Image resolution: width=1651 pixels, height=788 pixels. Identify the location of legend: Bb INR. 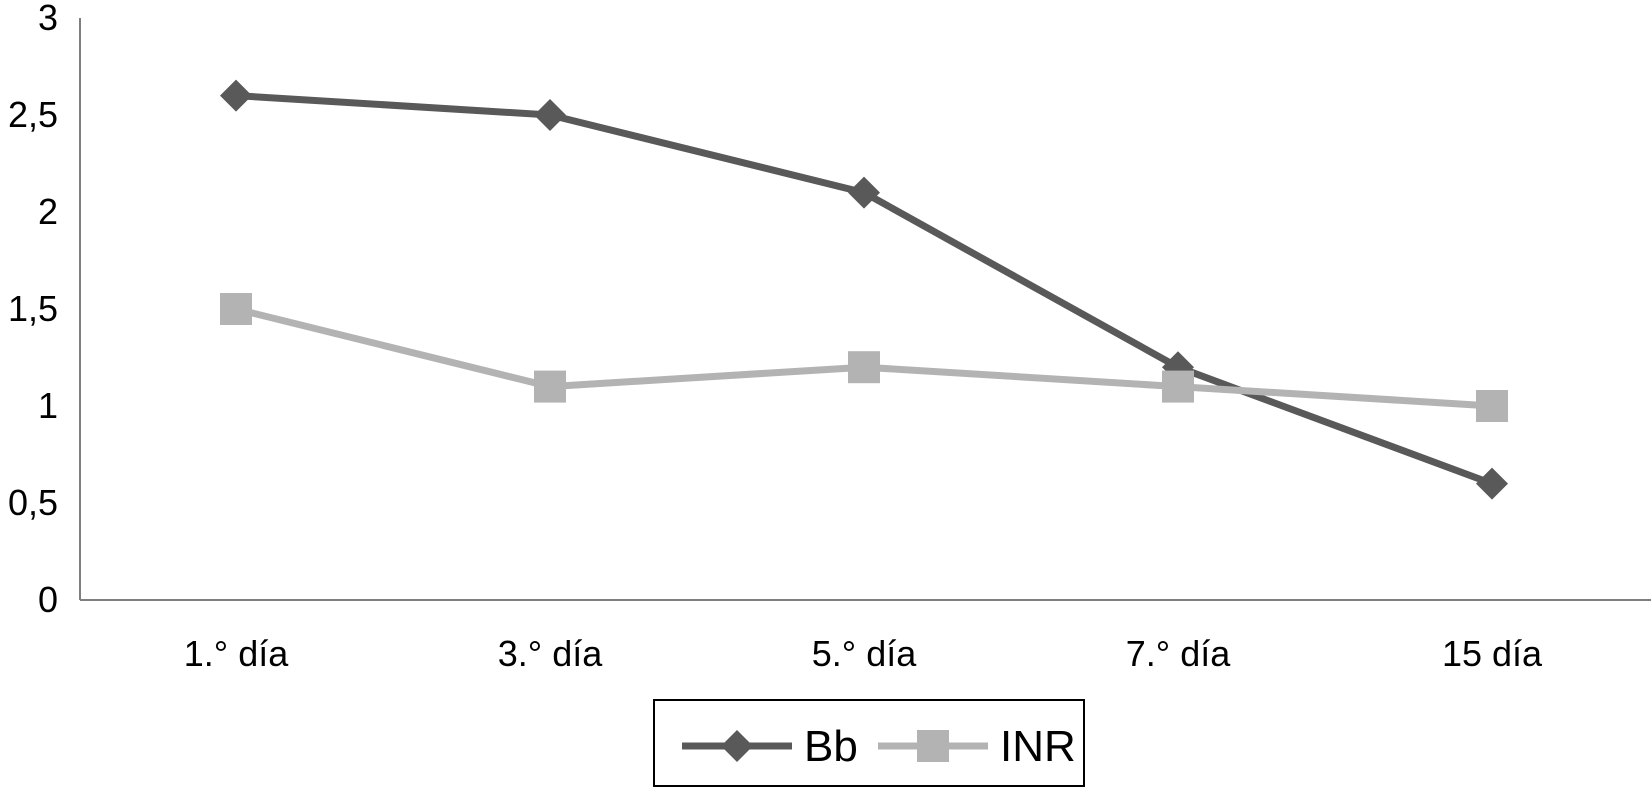
(869, 743).